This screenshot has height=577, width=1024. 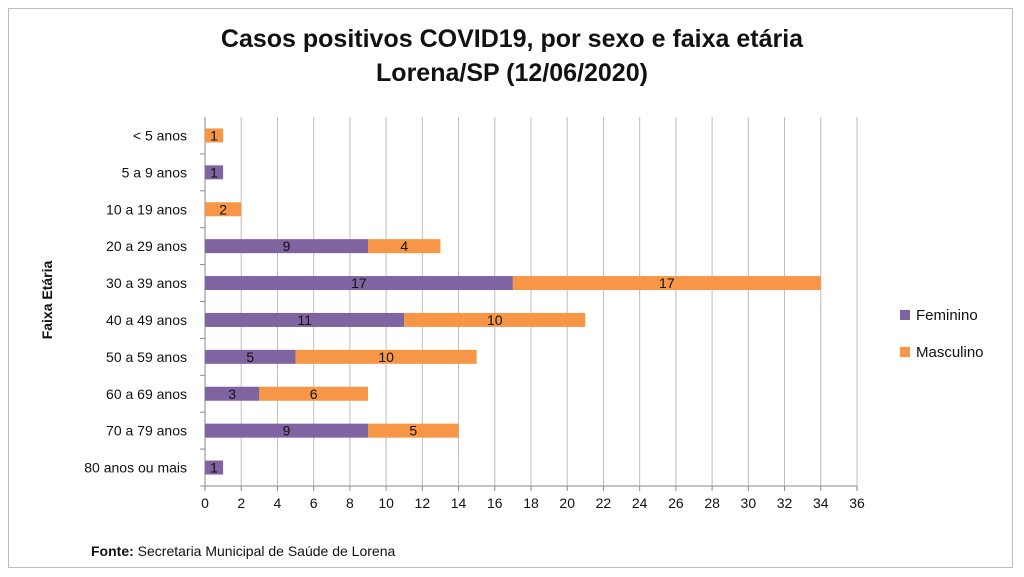 I want to click on bar-feminino-20-a-29-anos, so click(x=286, y=246).